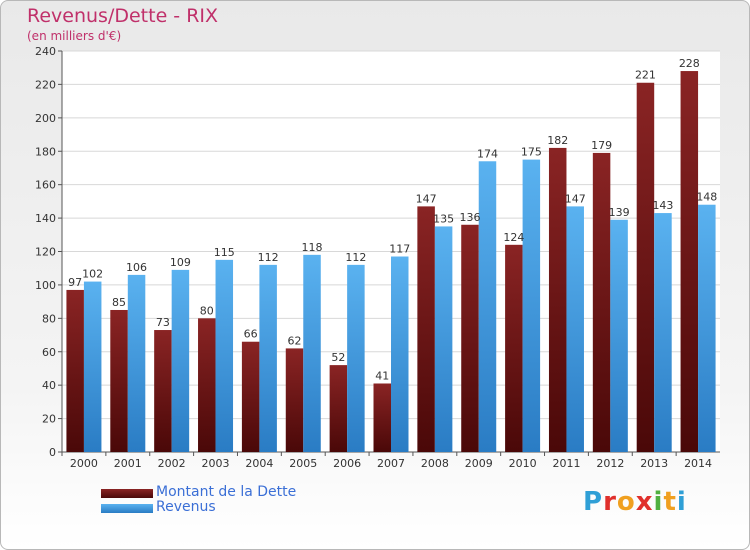 The height and width of the screenshot is (550, 750). Describe the element at coordinates (74, 36) in the screenshot. I see `chart-subtitle: (en milliers d'€)` at that location.